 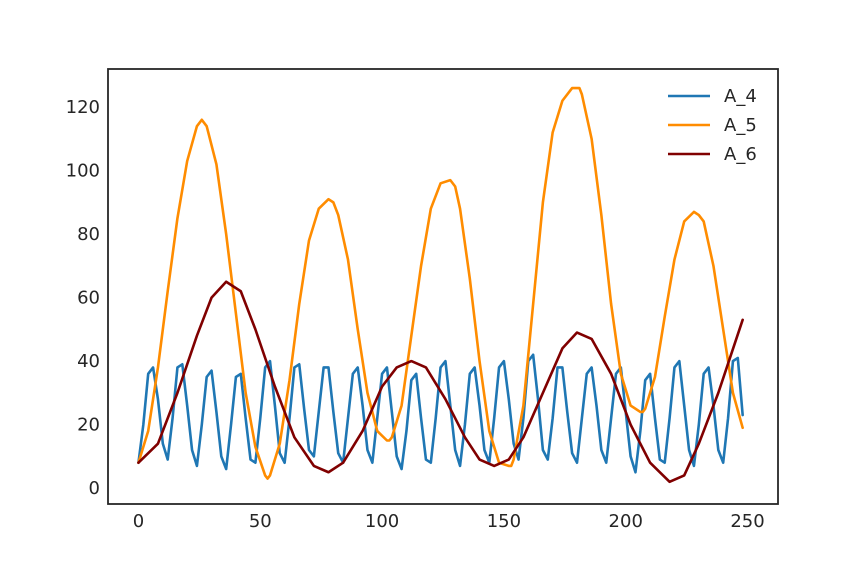 What do you see at coordinates (88, 298) in the screenshot?
I see `y-tick-label: 60` at bounding box center [88, 298].